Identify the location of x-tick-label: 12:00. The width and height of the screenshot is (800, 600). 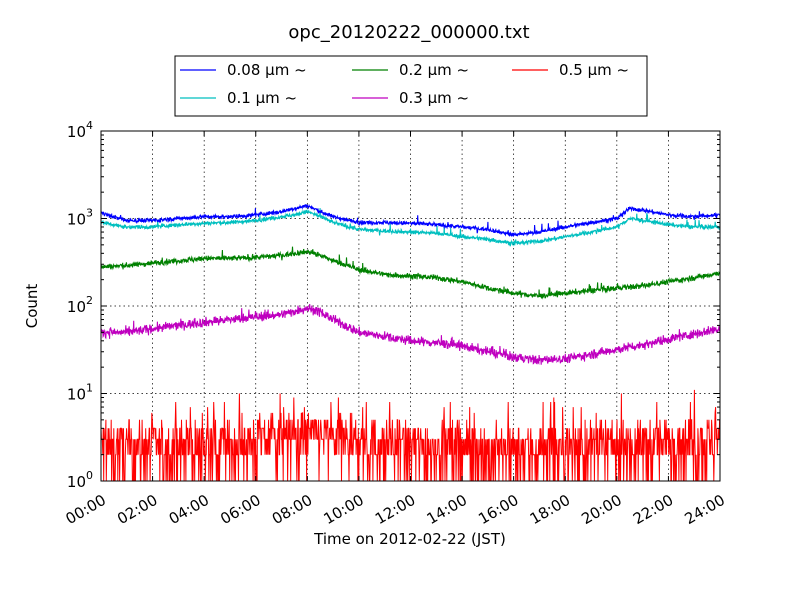
(395, 509).